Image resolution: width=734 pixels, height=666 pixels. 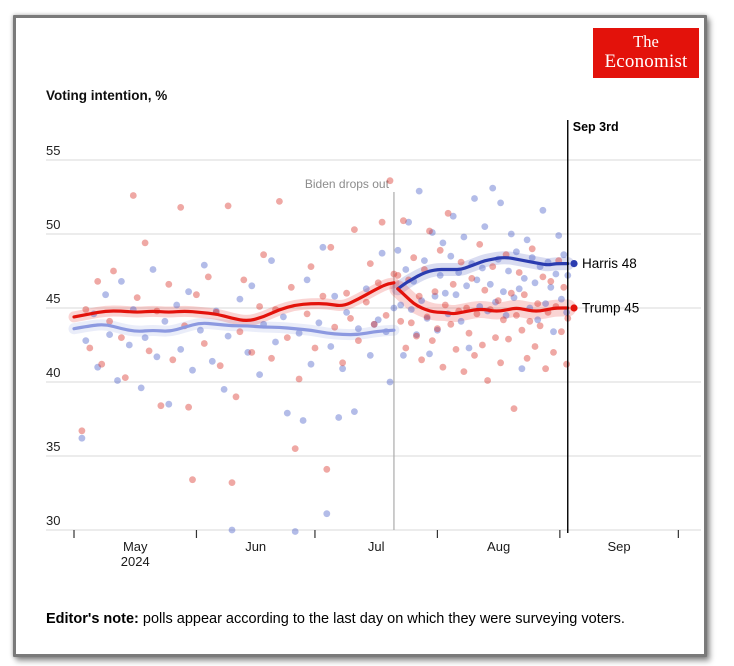 I want to click on month-label: Jul, so click(x=376, y=546).